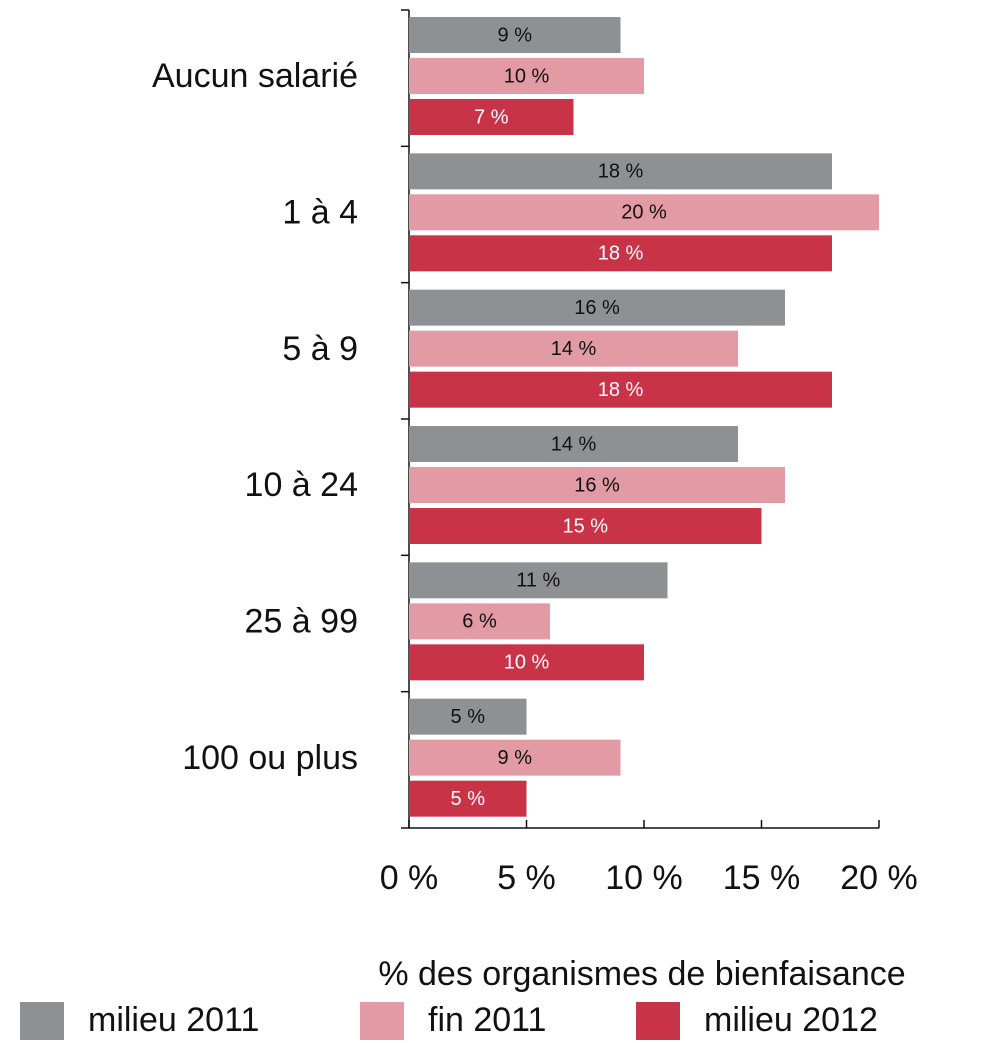 The height and width of the screenshot is (1043, 981). I want to click on legend-label: milieu 2012, so click(791, 1020).